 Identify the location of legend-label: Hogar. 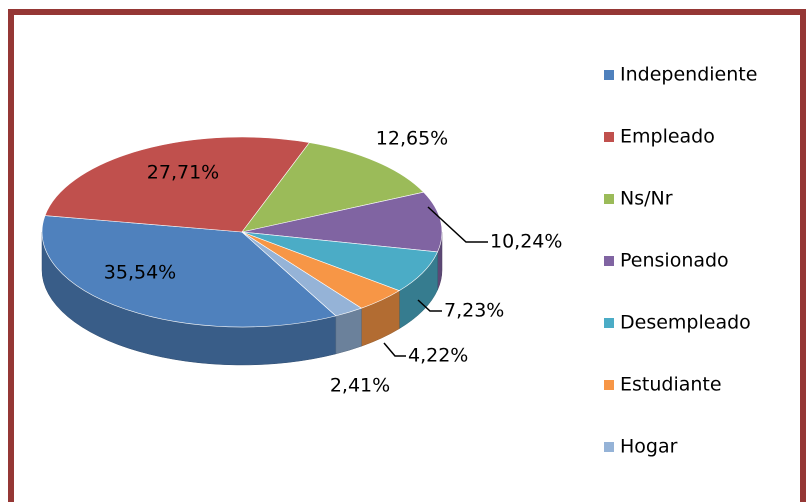
(649, 447).